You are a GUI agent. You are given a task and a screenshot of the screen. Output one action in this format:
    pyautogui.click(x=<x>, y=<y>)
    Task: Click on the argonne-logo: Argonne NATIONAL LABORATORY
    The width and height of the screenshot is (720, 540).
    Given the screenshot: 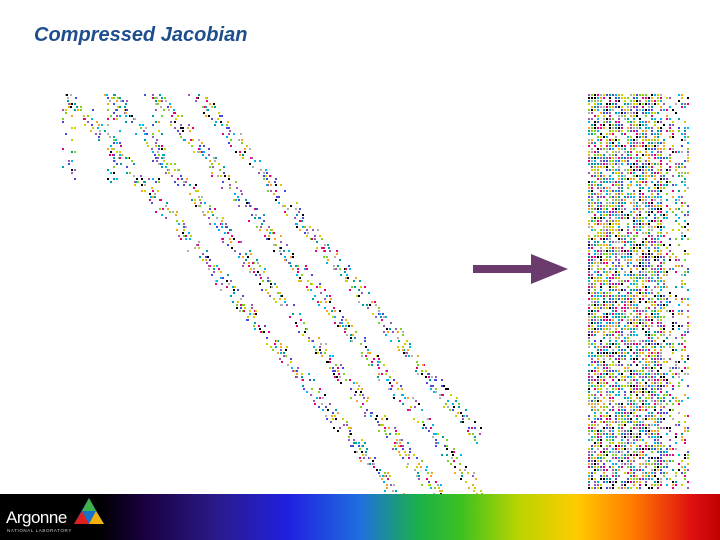 What is the action you would take?
    pyautogui.click(x=56, y=517)
    